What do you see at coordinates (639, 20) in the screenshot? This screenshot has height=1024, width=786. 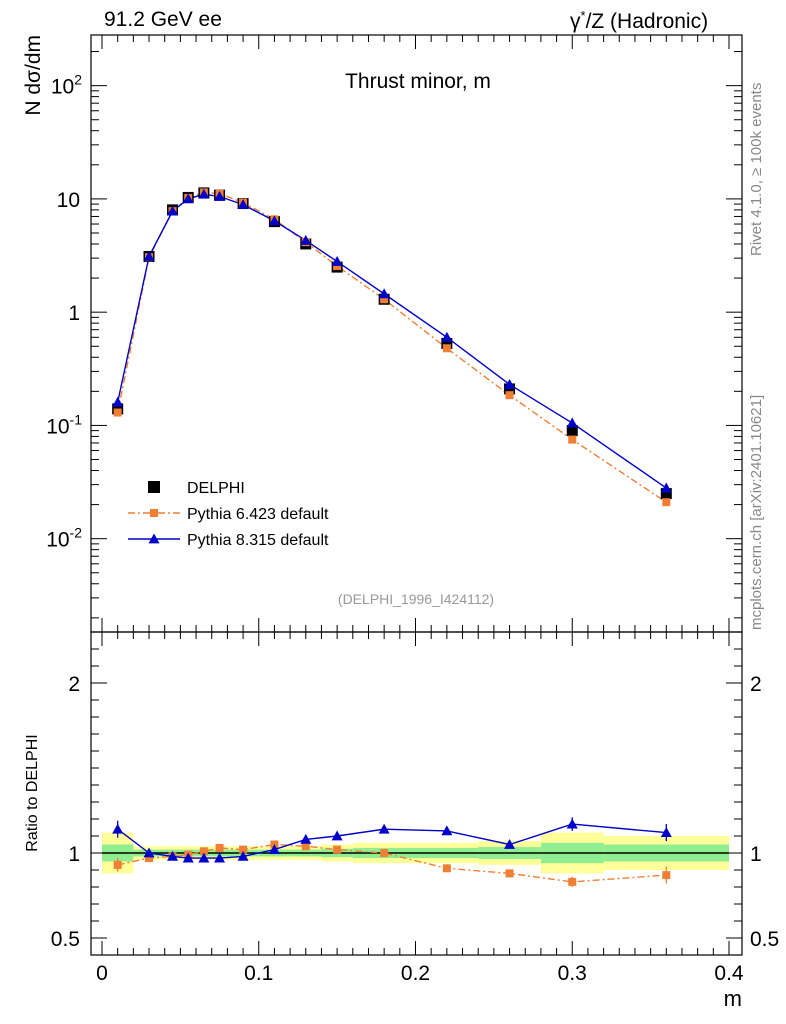 I see `header-process: γ*/Z (Hadronic)` at bounding box center [639, 20].